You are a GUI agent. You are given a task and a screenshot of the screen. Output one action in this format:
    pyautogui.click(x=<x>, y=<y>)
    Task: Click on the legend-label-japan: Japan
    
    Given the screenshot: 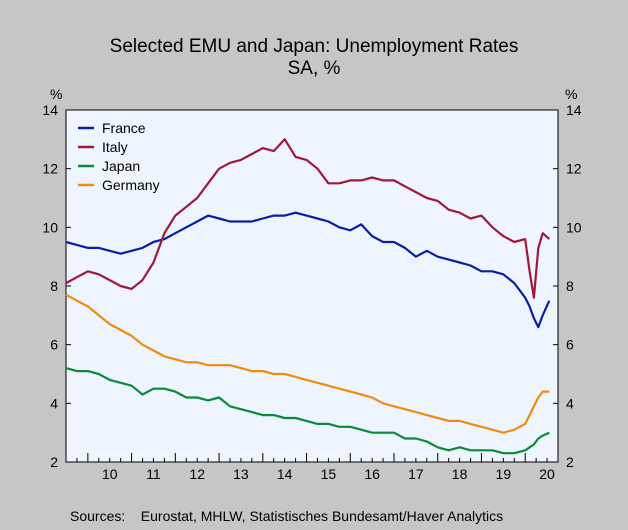 What is the action you would take?
    pyautogui.click(x=121, y=166)
    